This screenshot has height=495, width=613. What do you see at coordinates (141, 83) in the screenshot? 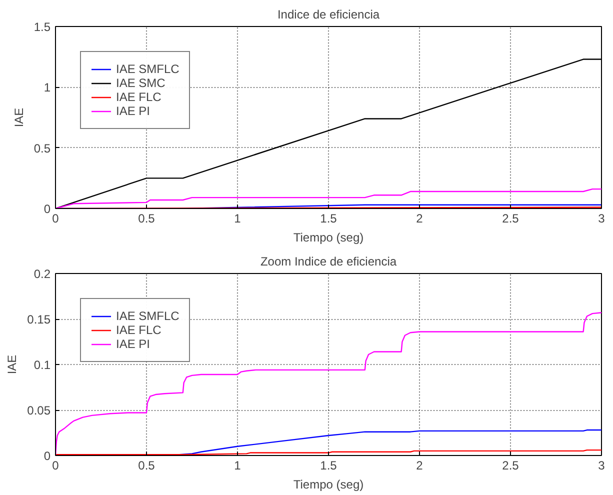
I see `legend-label: IAE SMC` at bounding box center [141, 83].